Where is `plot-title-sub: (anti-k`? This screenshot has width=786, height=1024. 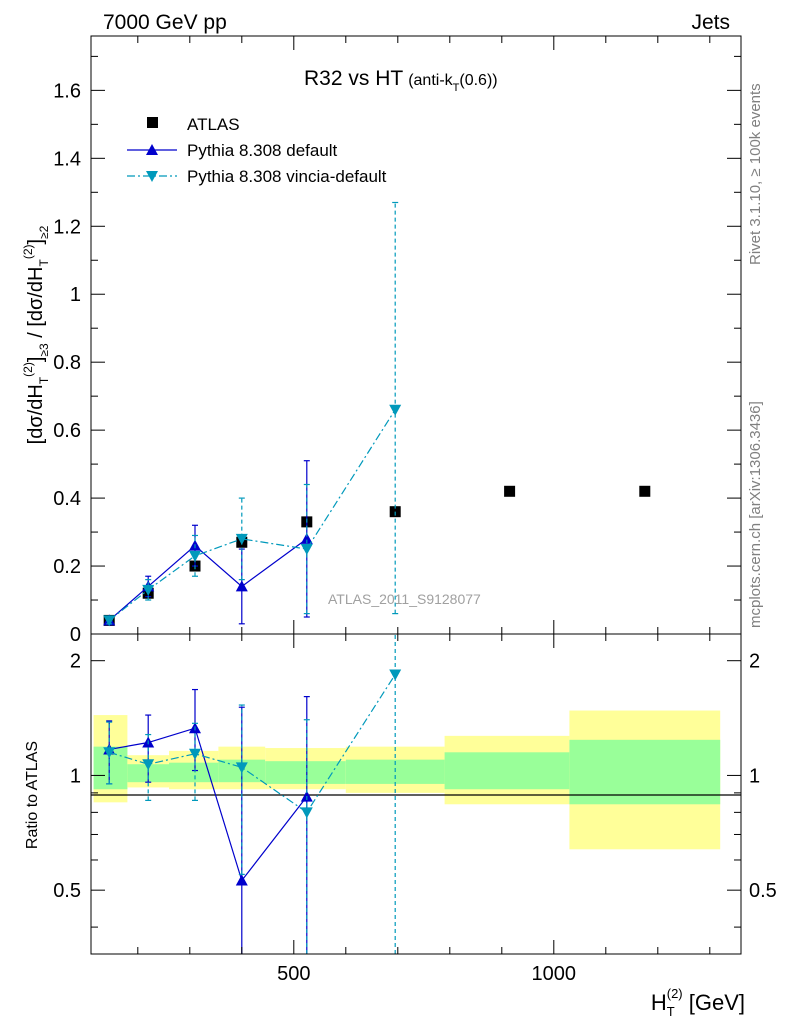
plot-title-sub: (anti-k is located at coordinates (430, 80).